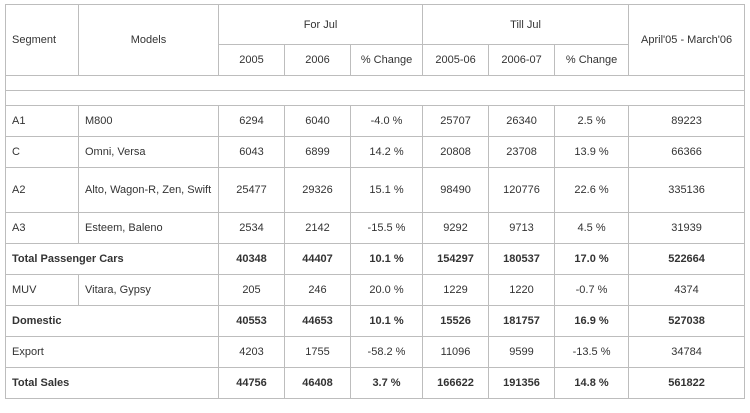 The height and width of the screenshot is (413, 750). I want to click on value-cell: 522664, so click(687, 259).